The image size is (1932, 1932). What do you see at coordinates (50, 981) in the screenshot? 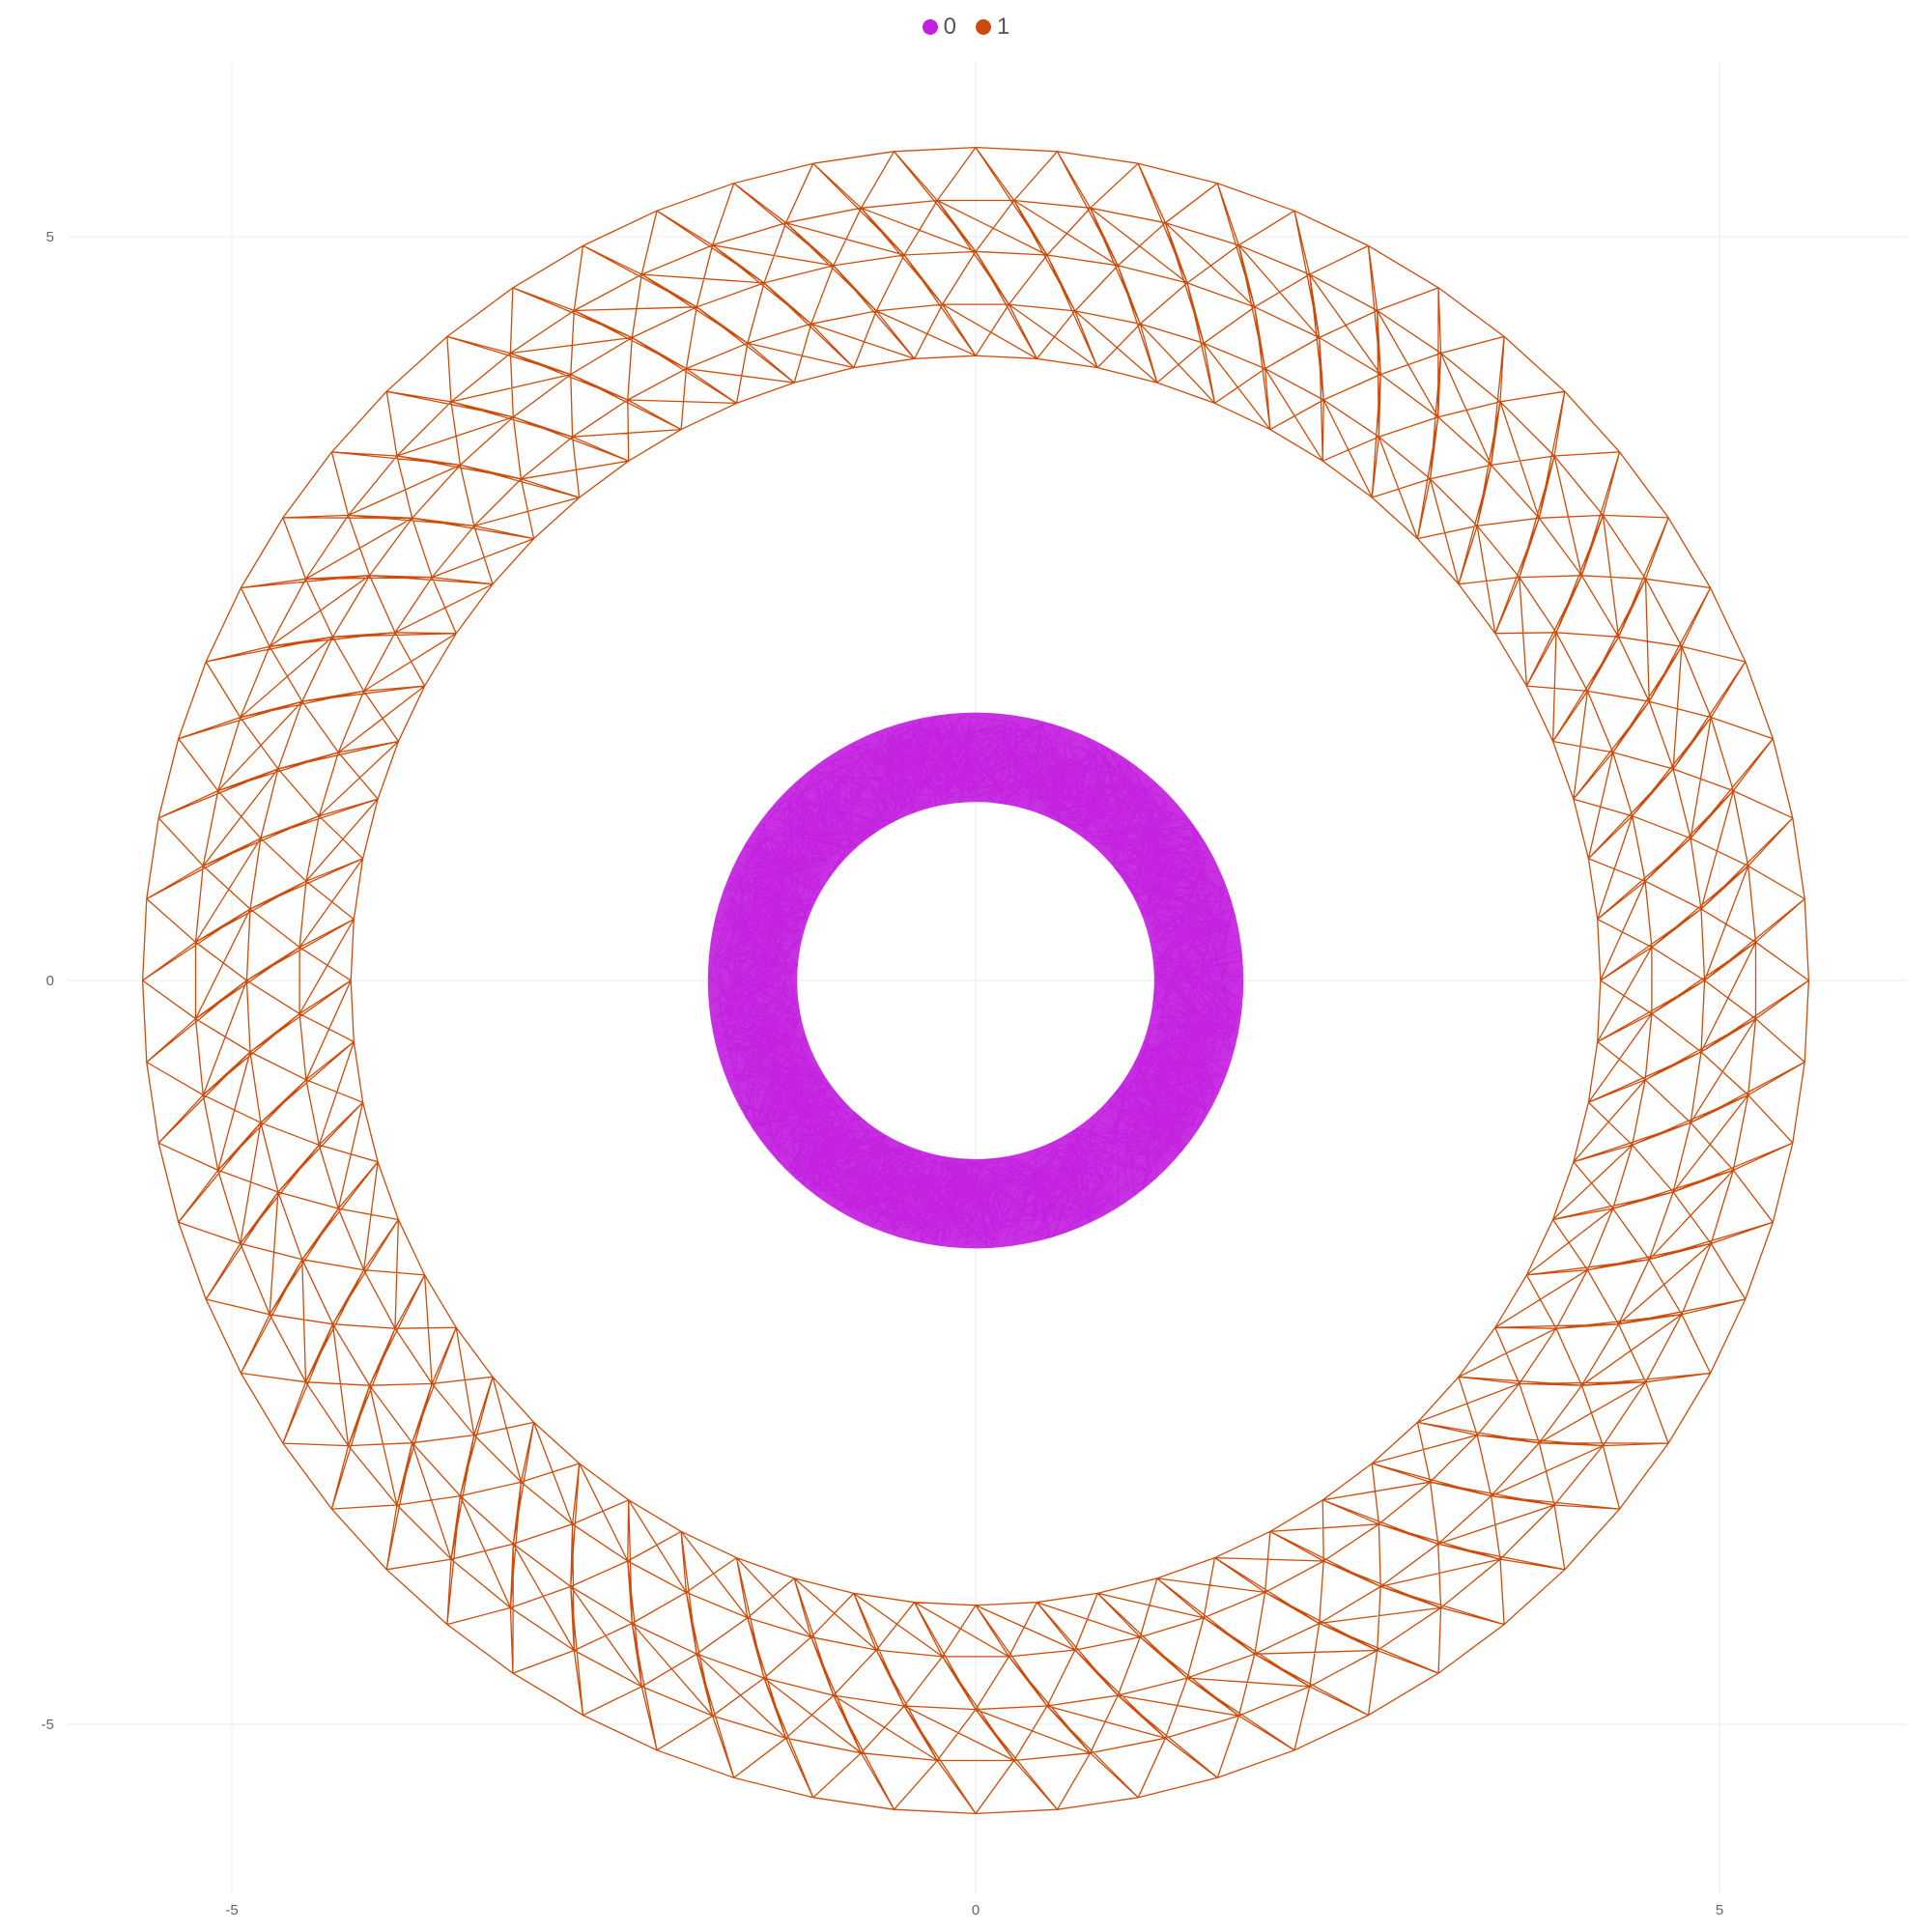
I see `y-tick-label-1: 0` at bounding box center [50, 981].